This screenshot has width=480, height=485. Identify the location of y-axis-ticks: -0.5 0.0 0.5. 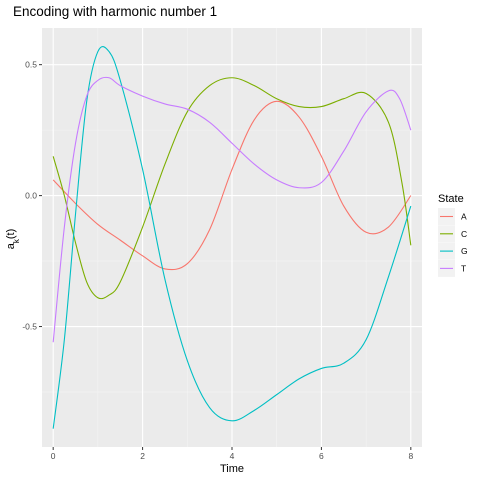
(32, 196).